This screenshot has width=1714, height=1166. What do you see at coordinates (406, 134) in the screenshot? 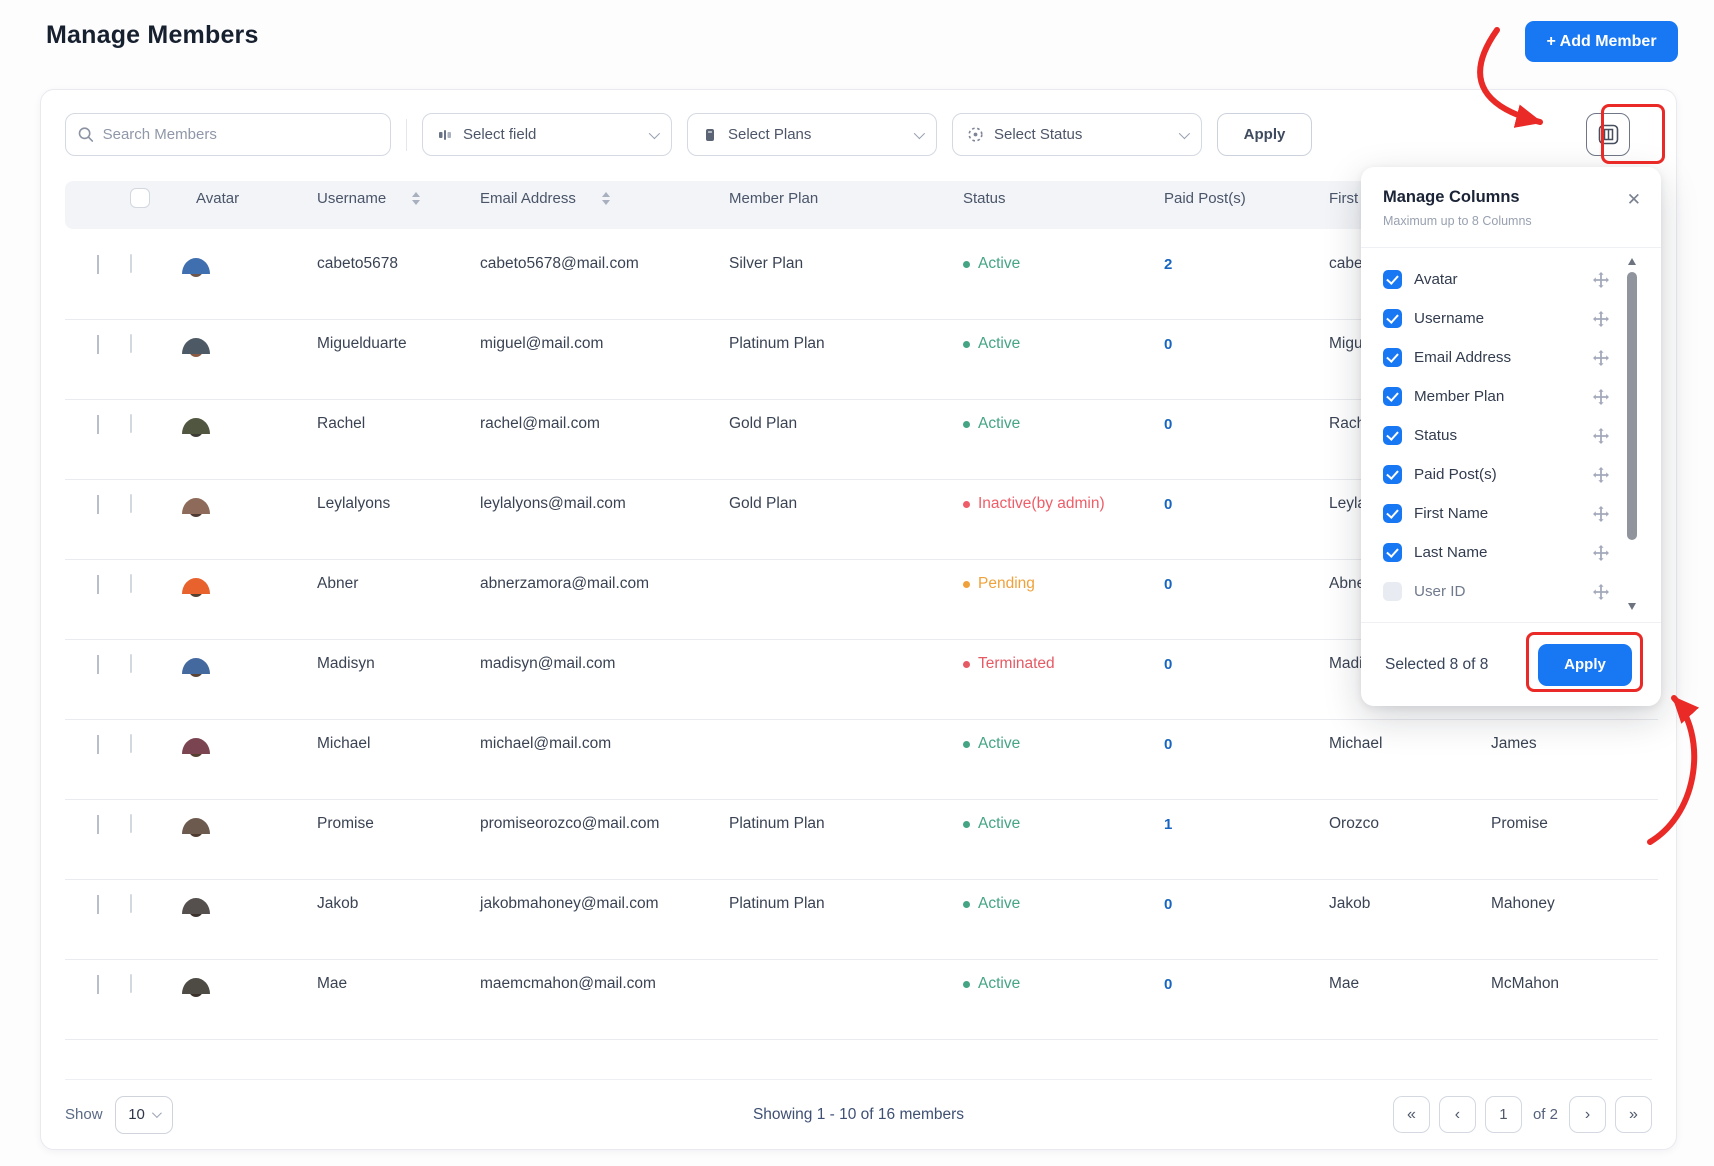
I see `filter-divider` at bounding box center [406, 134].